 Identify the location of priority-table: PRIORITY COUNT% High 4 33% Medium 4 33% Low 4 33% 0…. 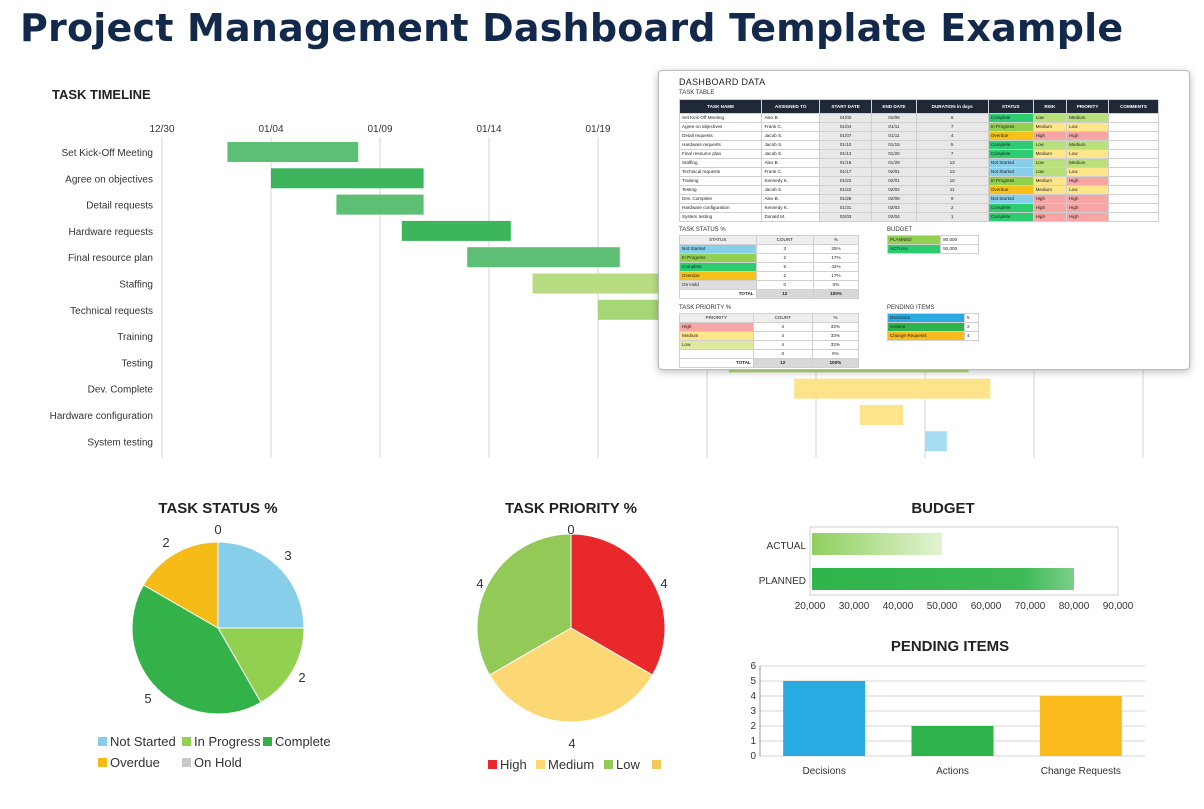
(769, 340).